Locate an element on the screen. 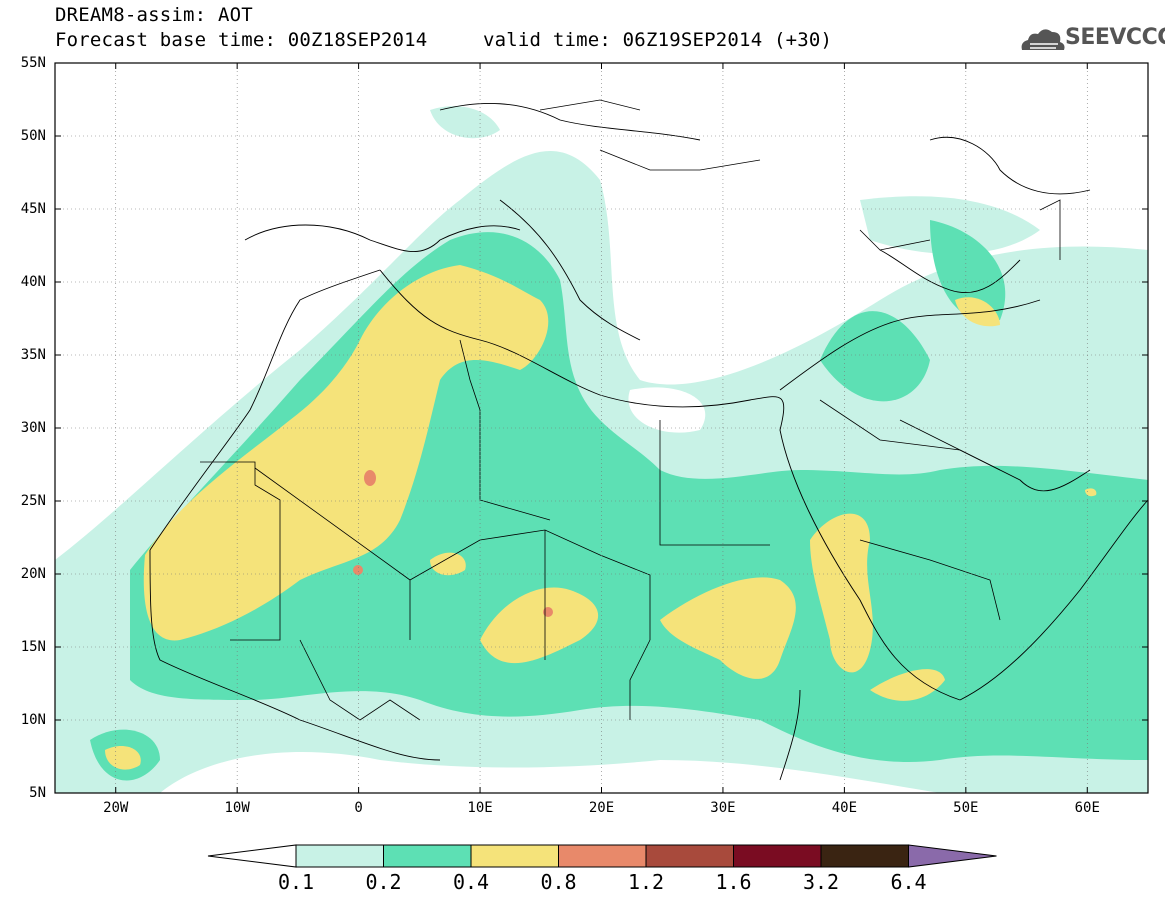  colorbar-label: 0.4 is located at coordinates (471, 882).